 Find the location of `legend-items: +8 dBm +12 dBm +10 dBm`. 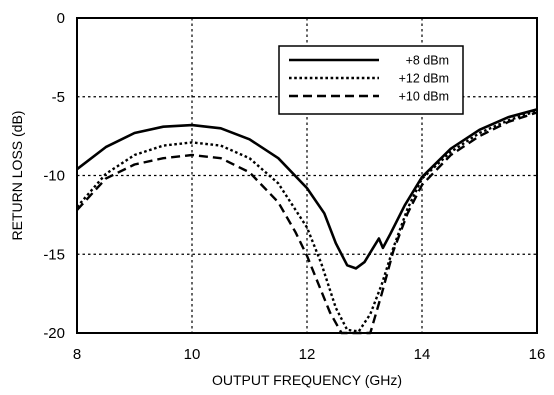

legend-items: +8 dBm +12 dBm +10 dBm is located at coordinates (369, 79).